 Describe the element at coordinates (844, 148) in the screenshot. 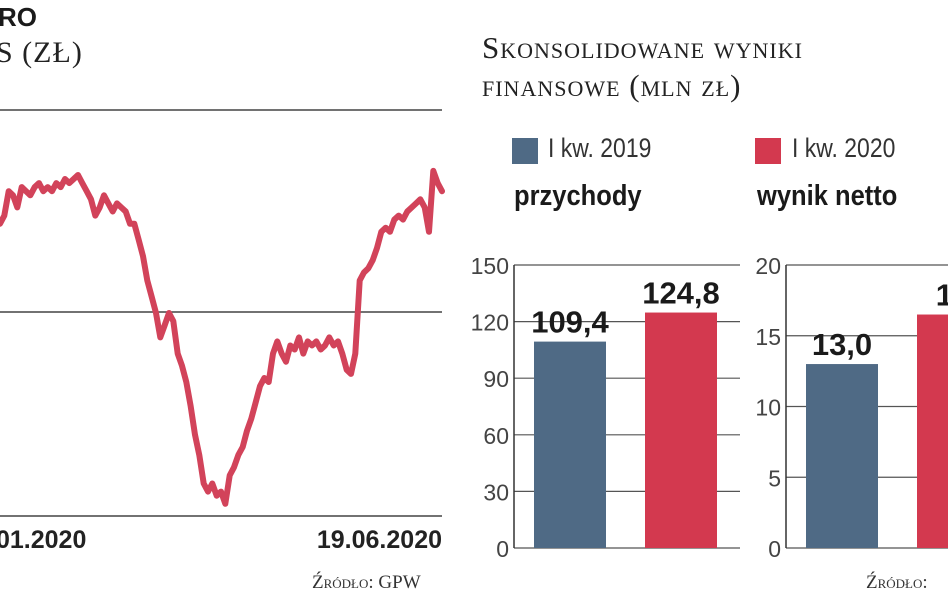

I see `legend-label-2020: I kw. 2020` at that location.